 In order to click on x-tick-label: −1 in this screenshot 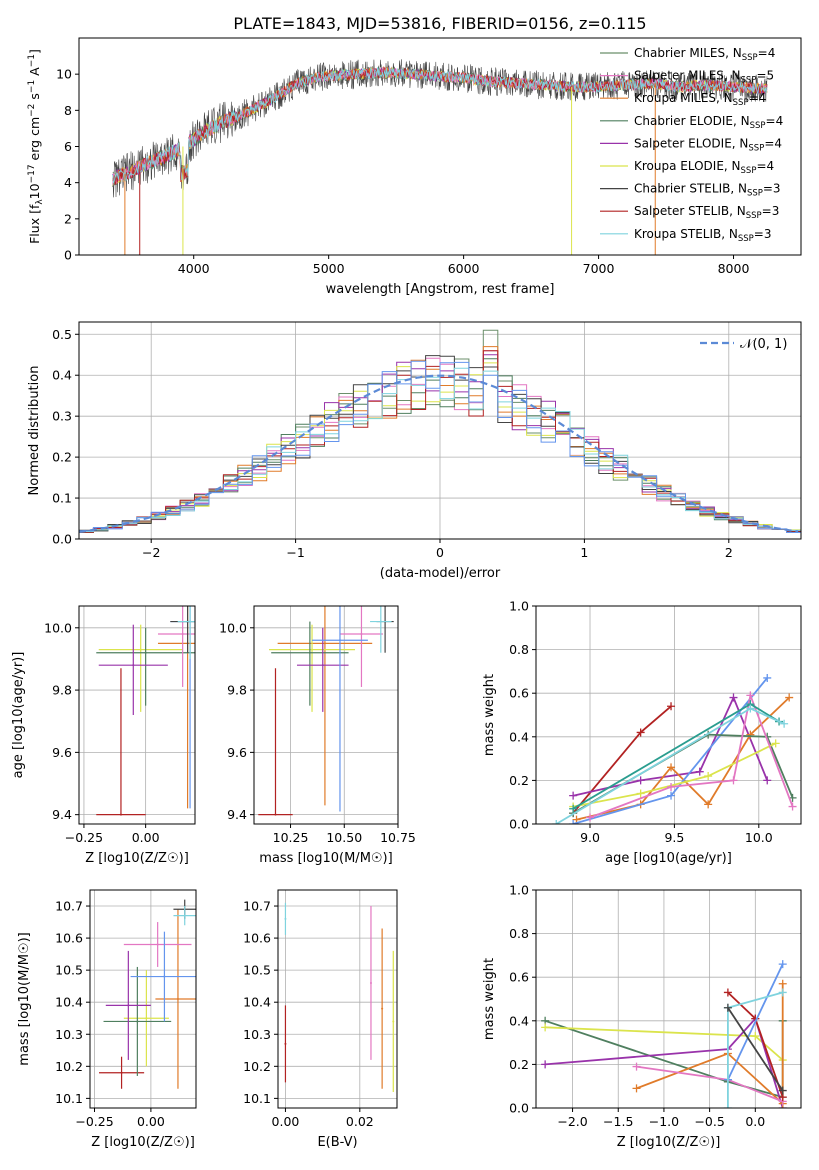, I will do `click(295, 552)`.